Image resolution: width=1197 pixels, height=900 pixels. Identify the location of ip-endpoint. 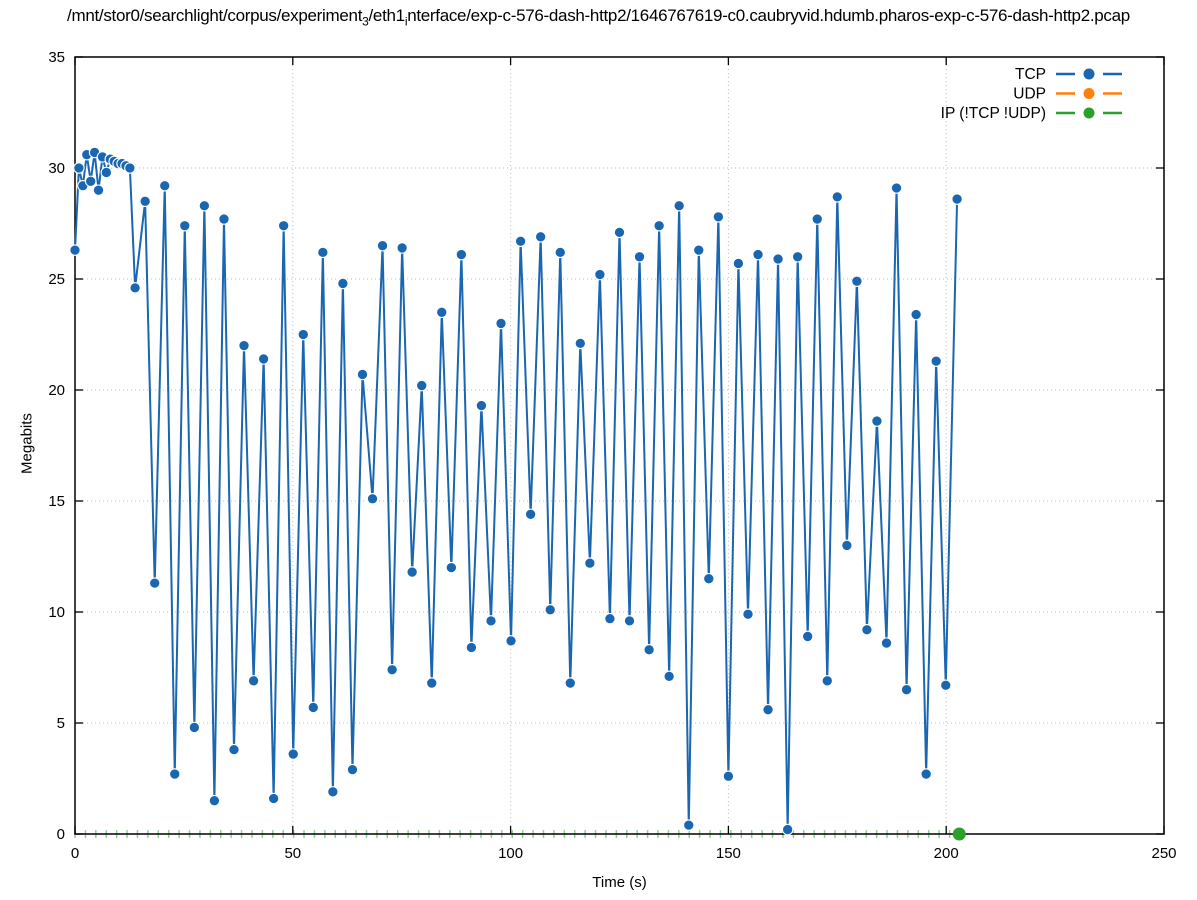
(959, 834).